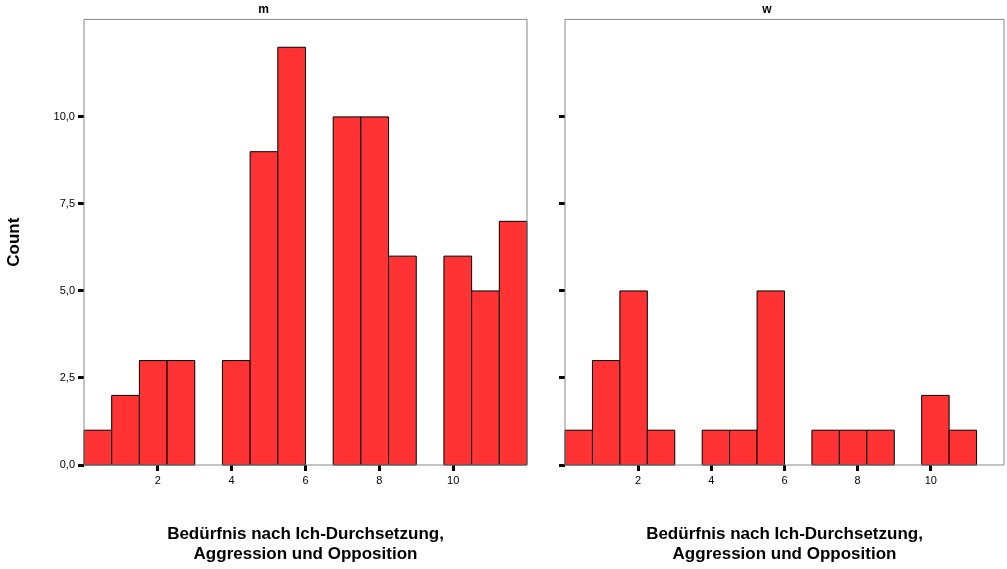  What do you see at coordinates (67, 289) in the screenshot?
I see `y-tick-label: 5,0` at bounding box center [67, 289].